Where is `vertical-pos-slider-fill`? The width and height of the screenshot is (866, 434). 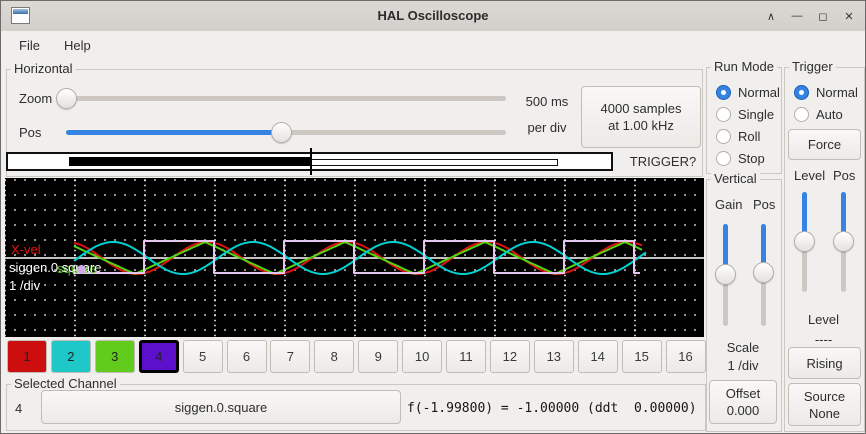
vertical-pos-slider-fill is located at coordinates (763, 248).